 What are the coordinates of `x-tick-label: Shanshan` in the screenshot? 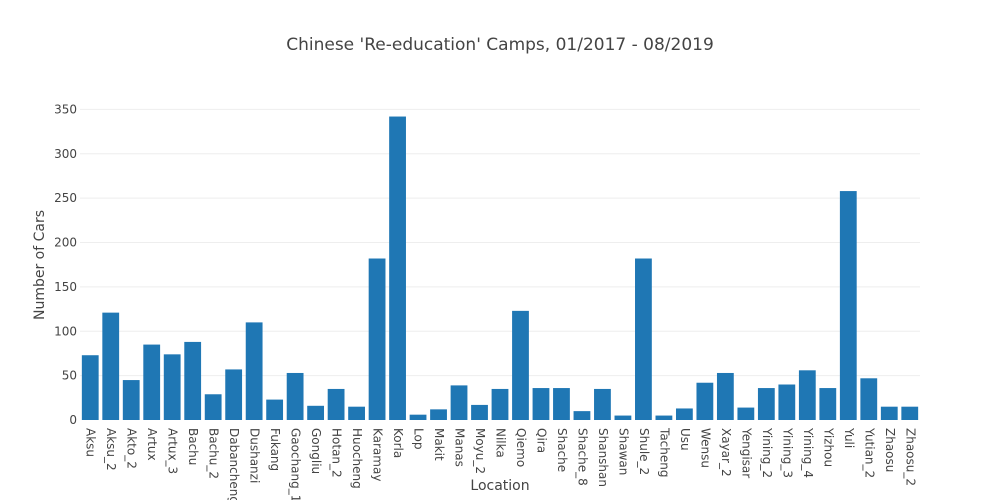 It's located at (603, 457).